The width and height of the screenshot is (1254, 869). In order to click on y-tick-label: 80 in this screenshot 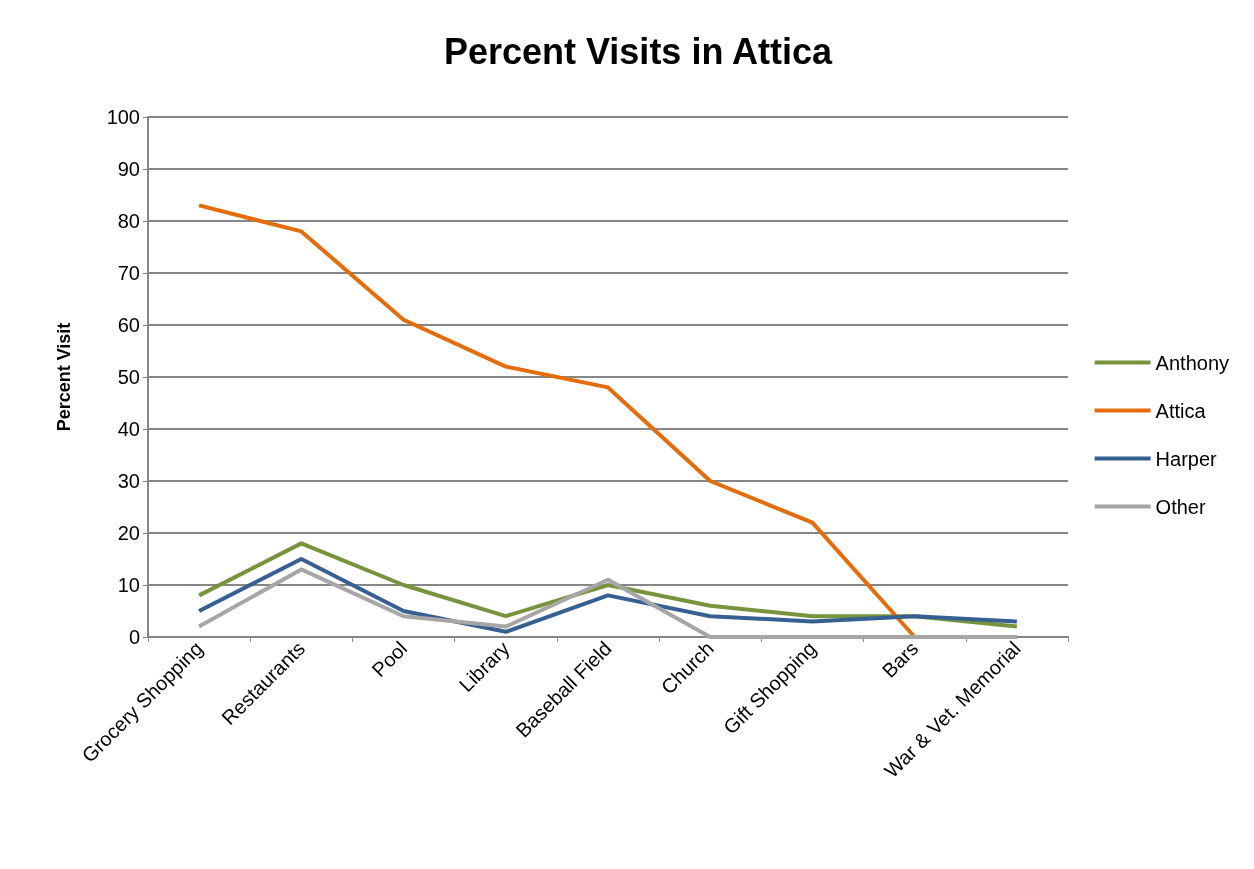, I will do `click(128, 221)`.